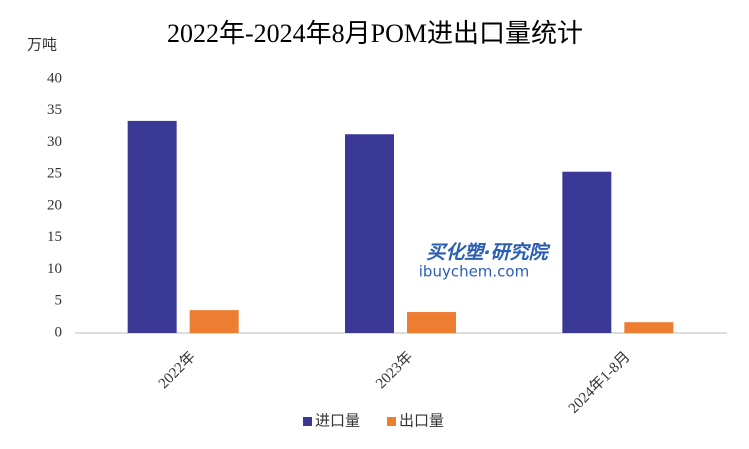 This screenshot has width=749, height=449. What do you see at coordinates (488, 253) in the screenshot?
I see `watermark: 买化塑·研究院` at bounding box center [488, 253].